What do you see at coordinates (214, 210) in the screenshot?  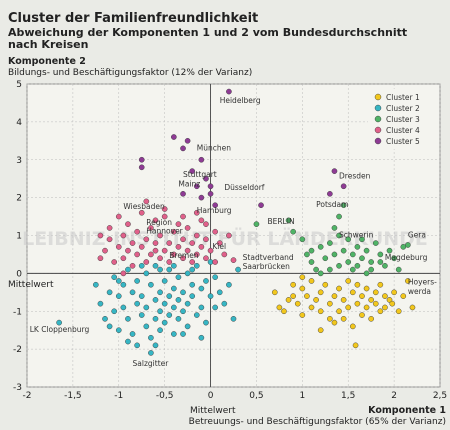 I see `point-annotation: Hamburg` at bounding box center [214, 210].